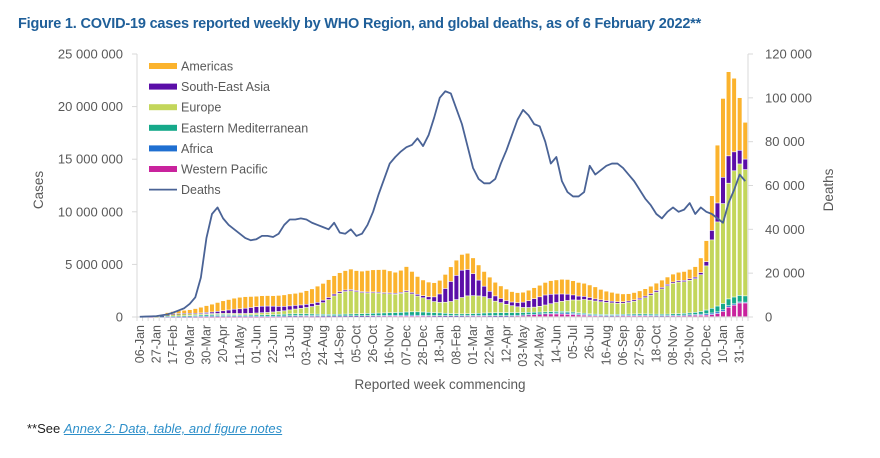 The width and height of the screenshot is (880, 458). I want to click on x-tick-label: 03-May, so click(523, 345).